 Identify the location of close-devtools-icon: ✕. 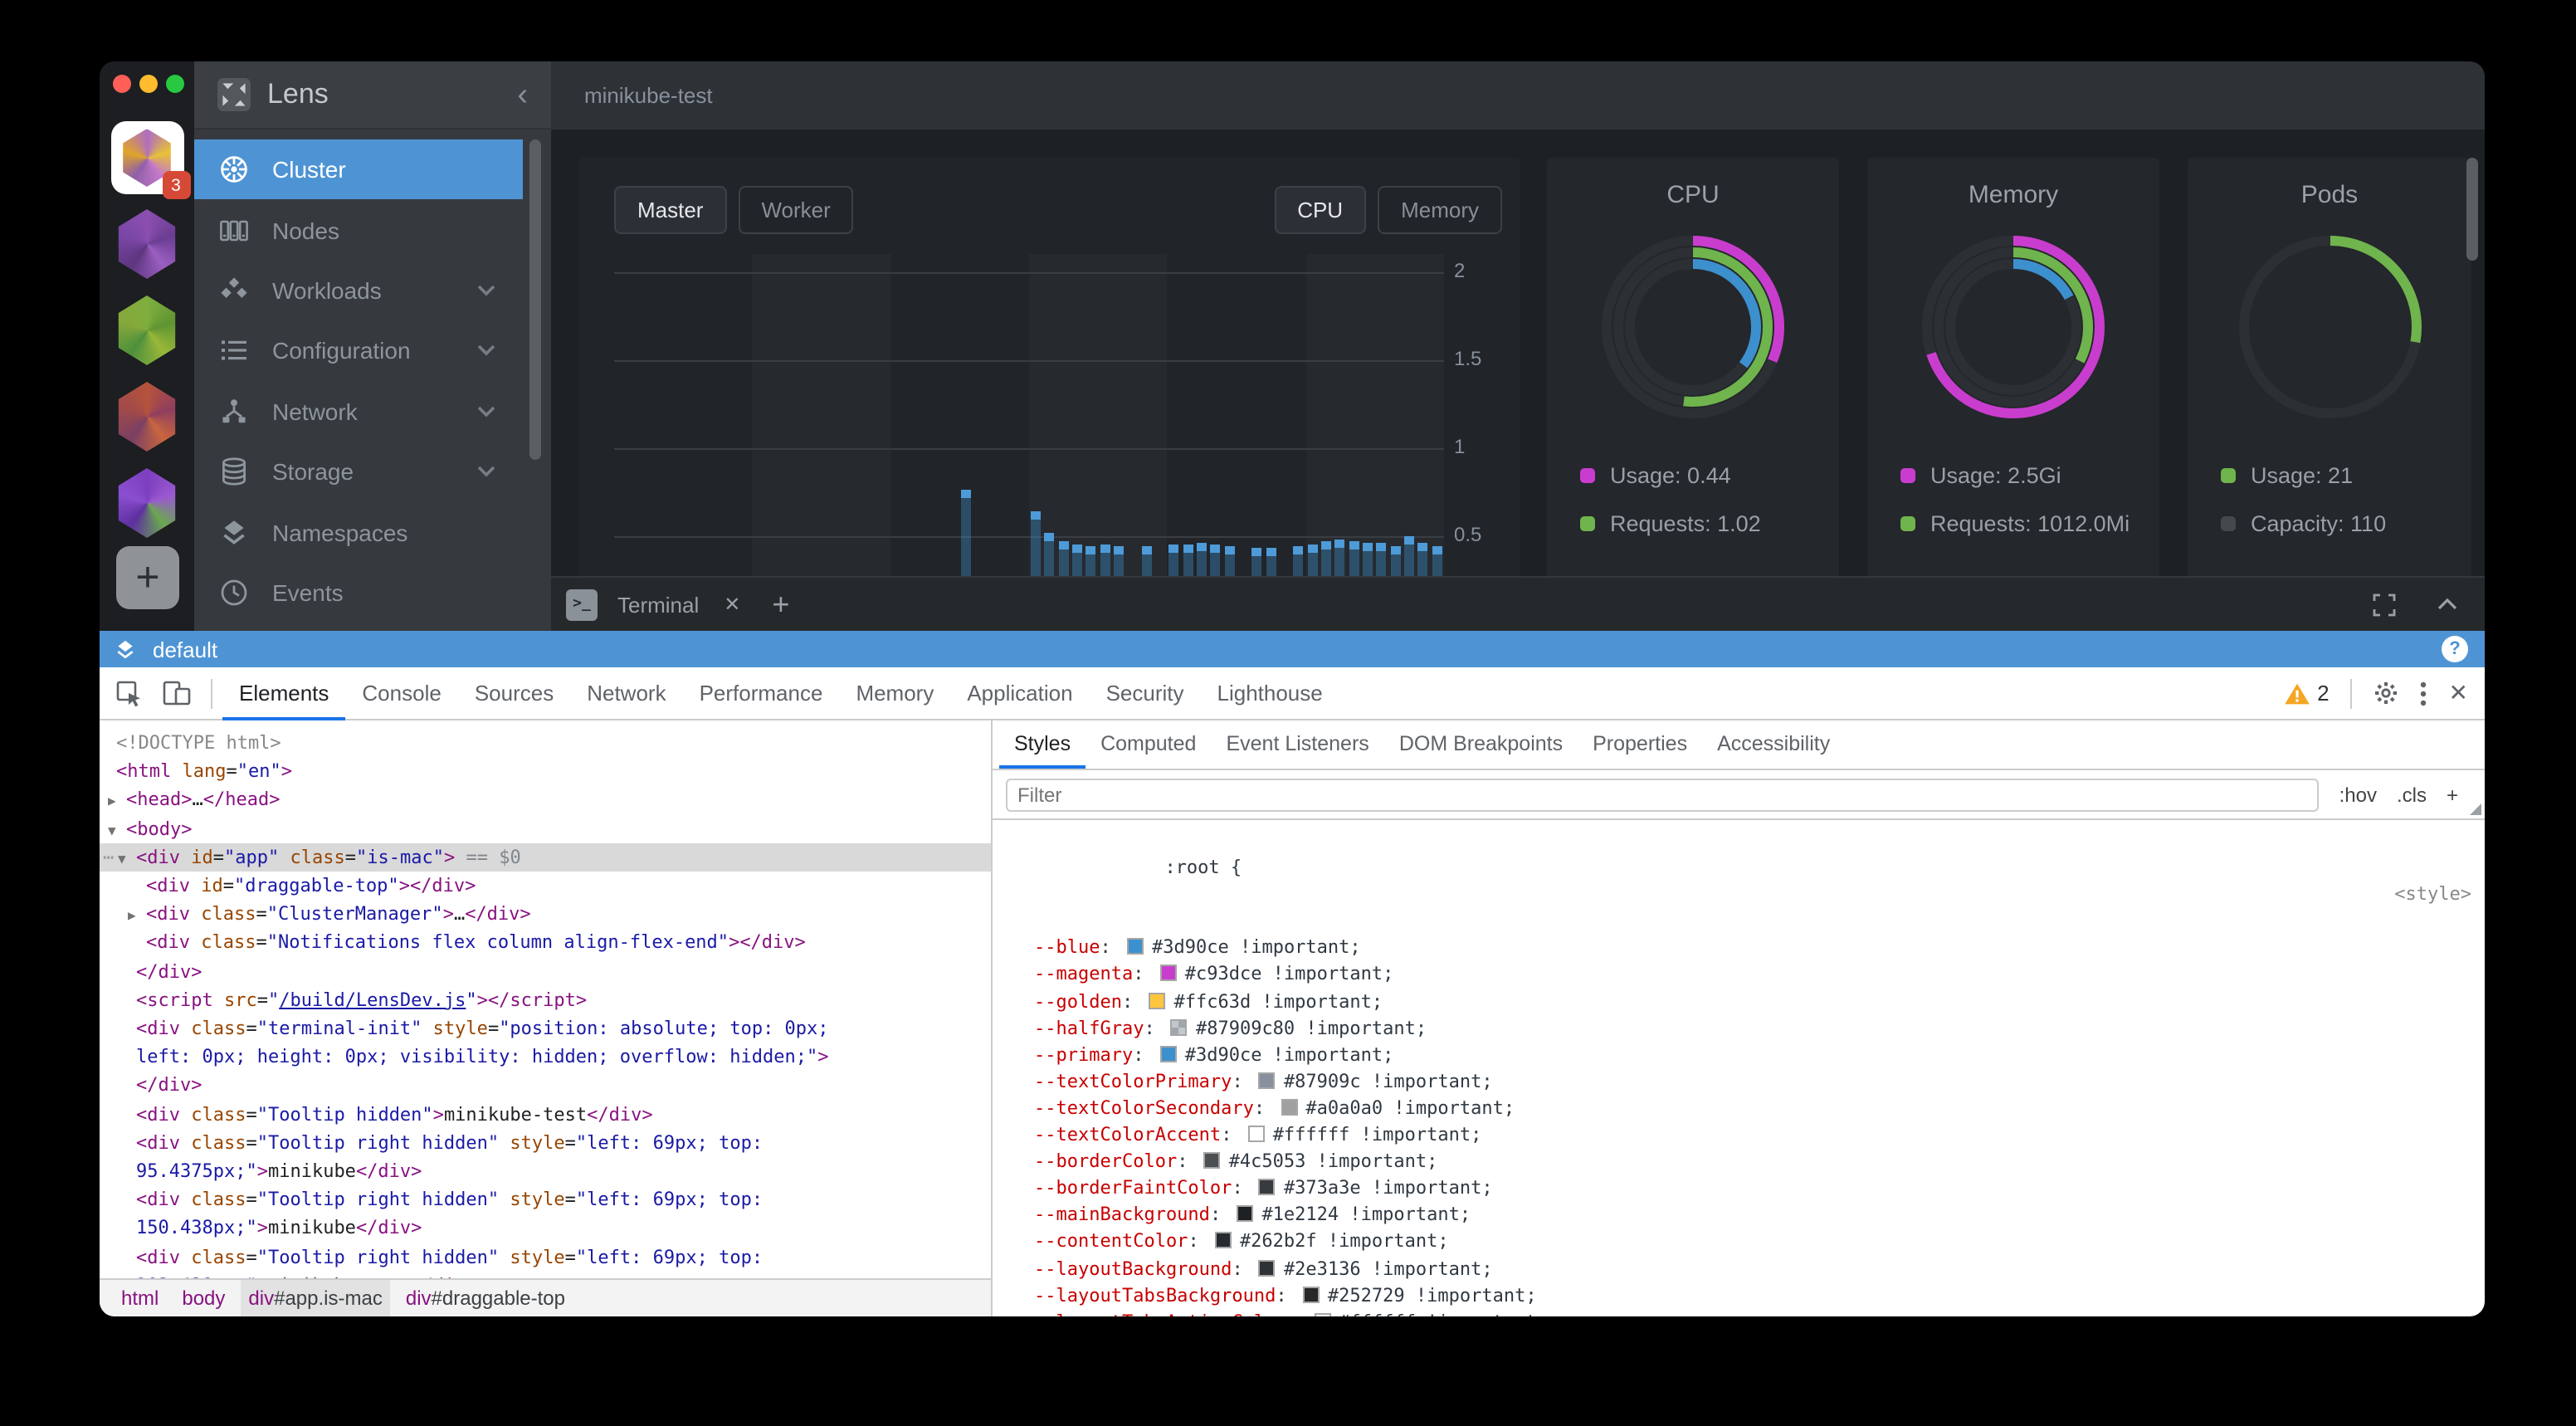
(2458, 692).